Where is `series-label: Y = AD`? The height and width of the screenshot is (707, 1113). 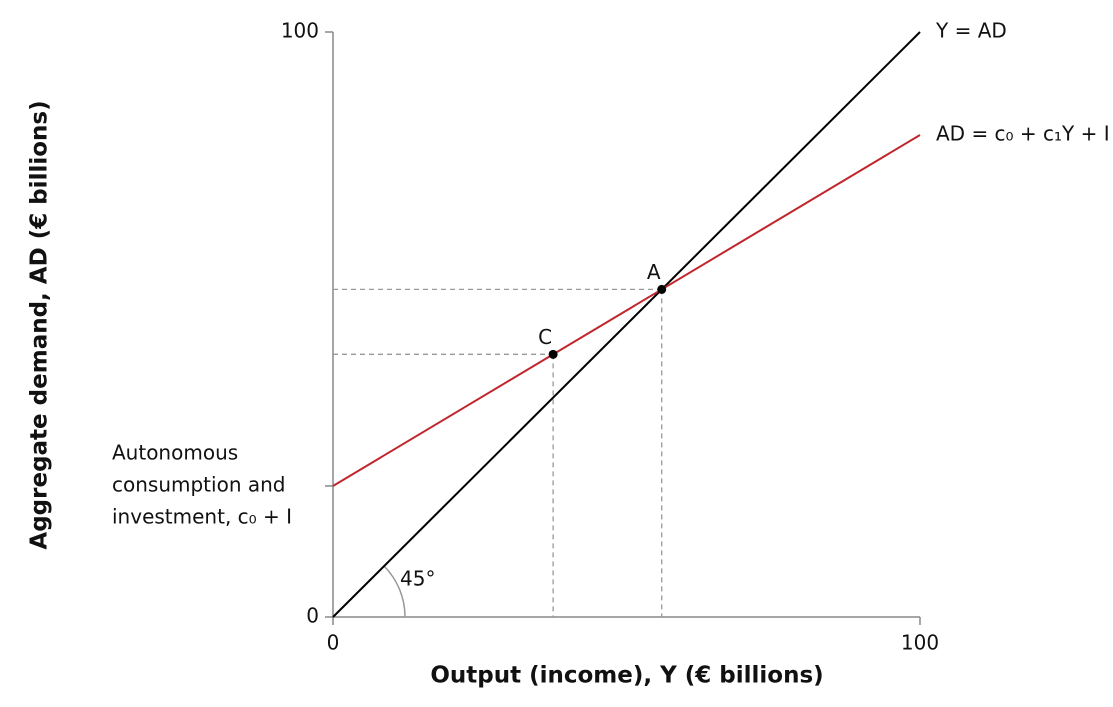 series-label: Y = AD is located at coordinates (971, 31).